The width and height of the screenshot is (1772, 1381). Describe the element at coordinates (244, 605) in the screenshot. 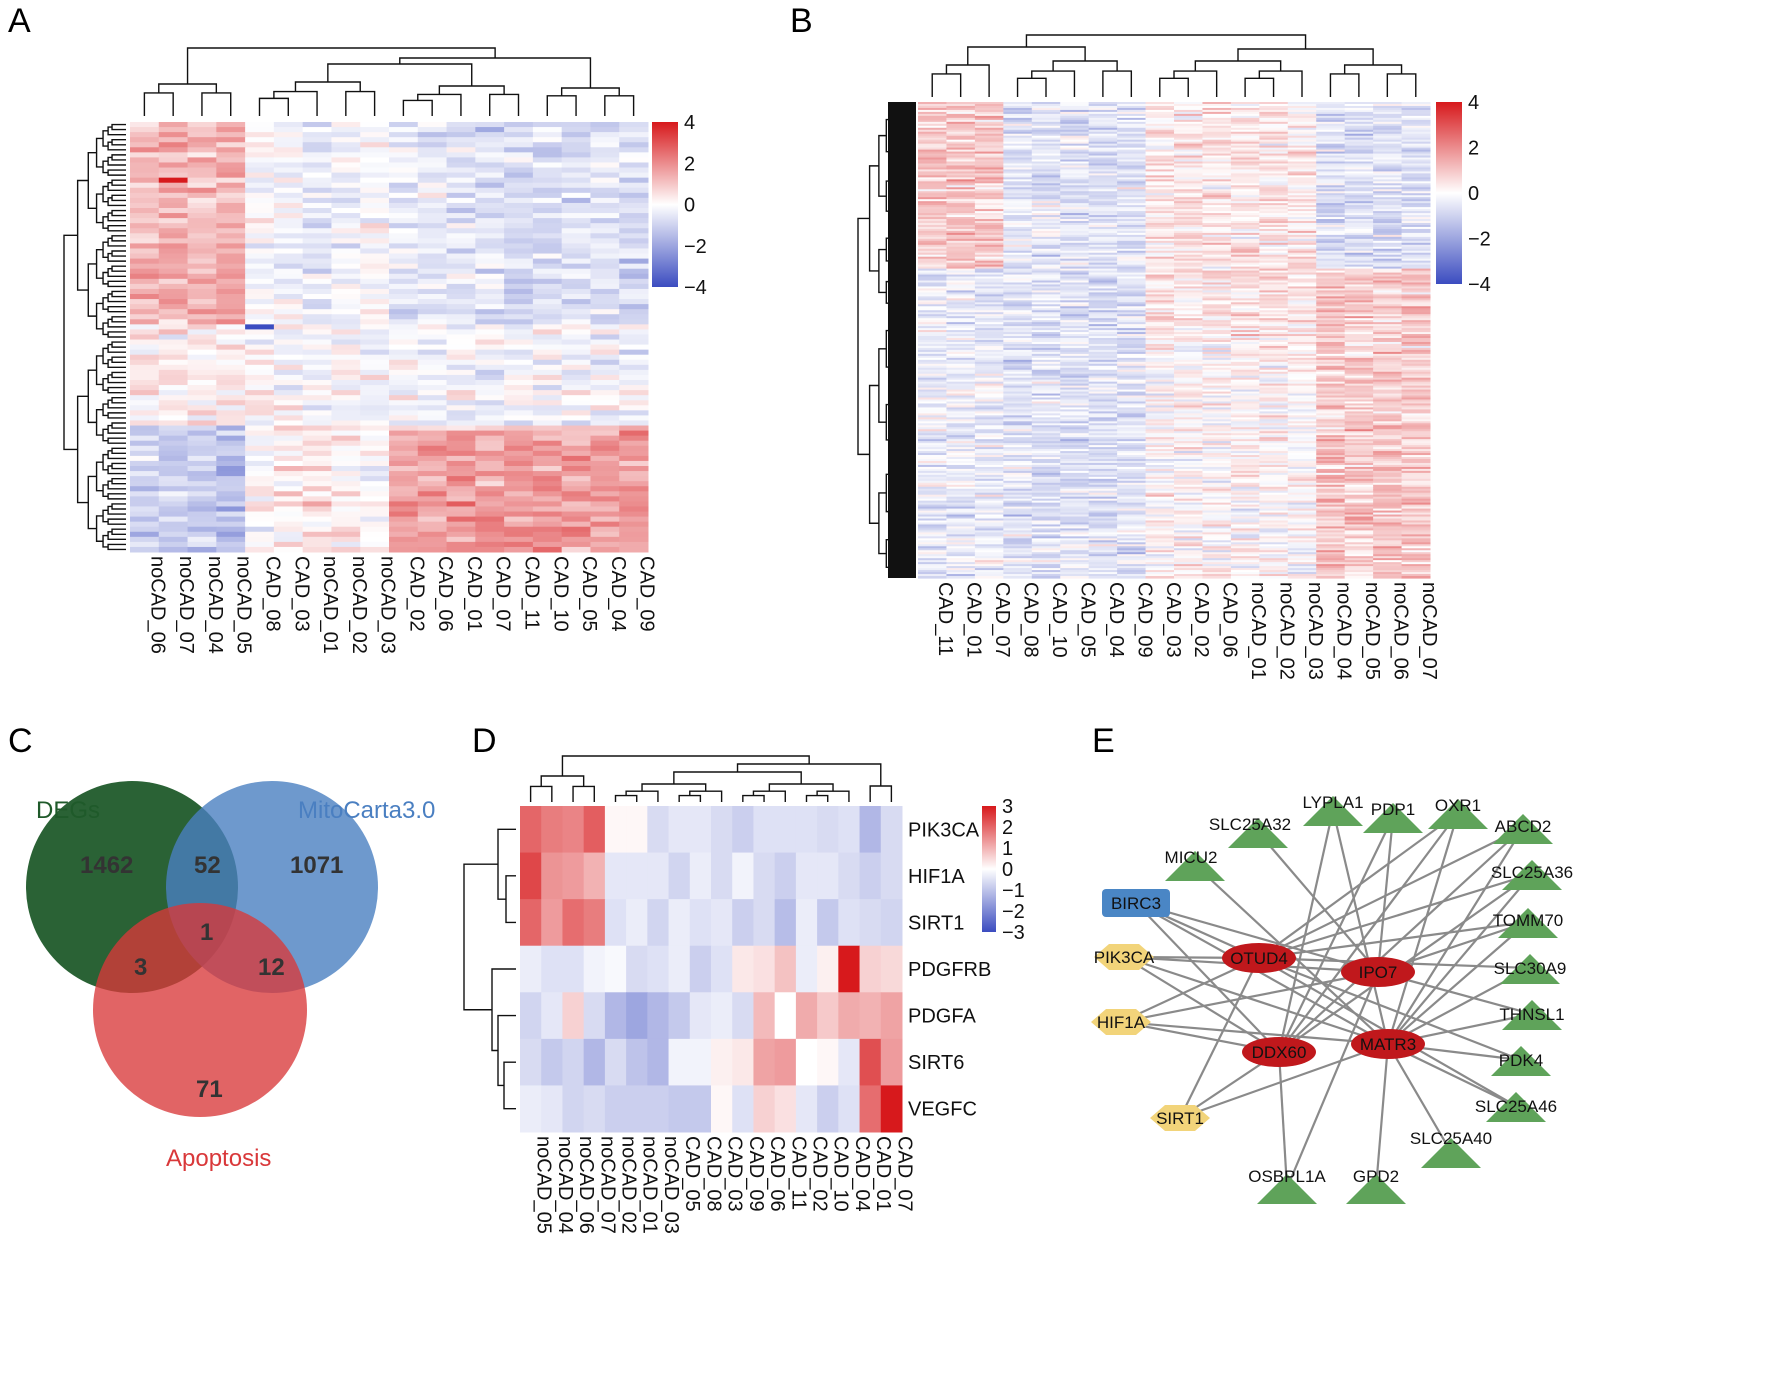

I see `panel-a-column-label: noCAD_05` at that location.